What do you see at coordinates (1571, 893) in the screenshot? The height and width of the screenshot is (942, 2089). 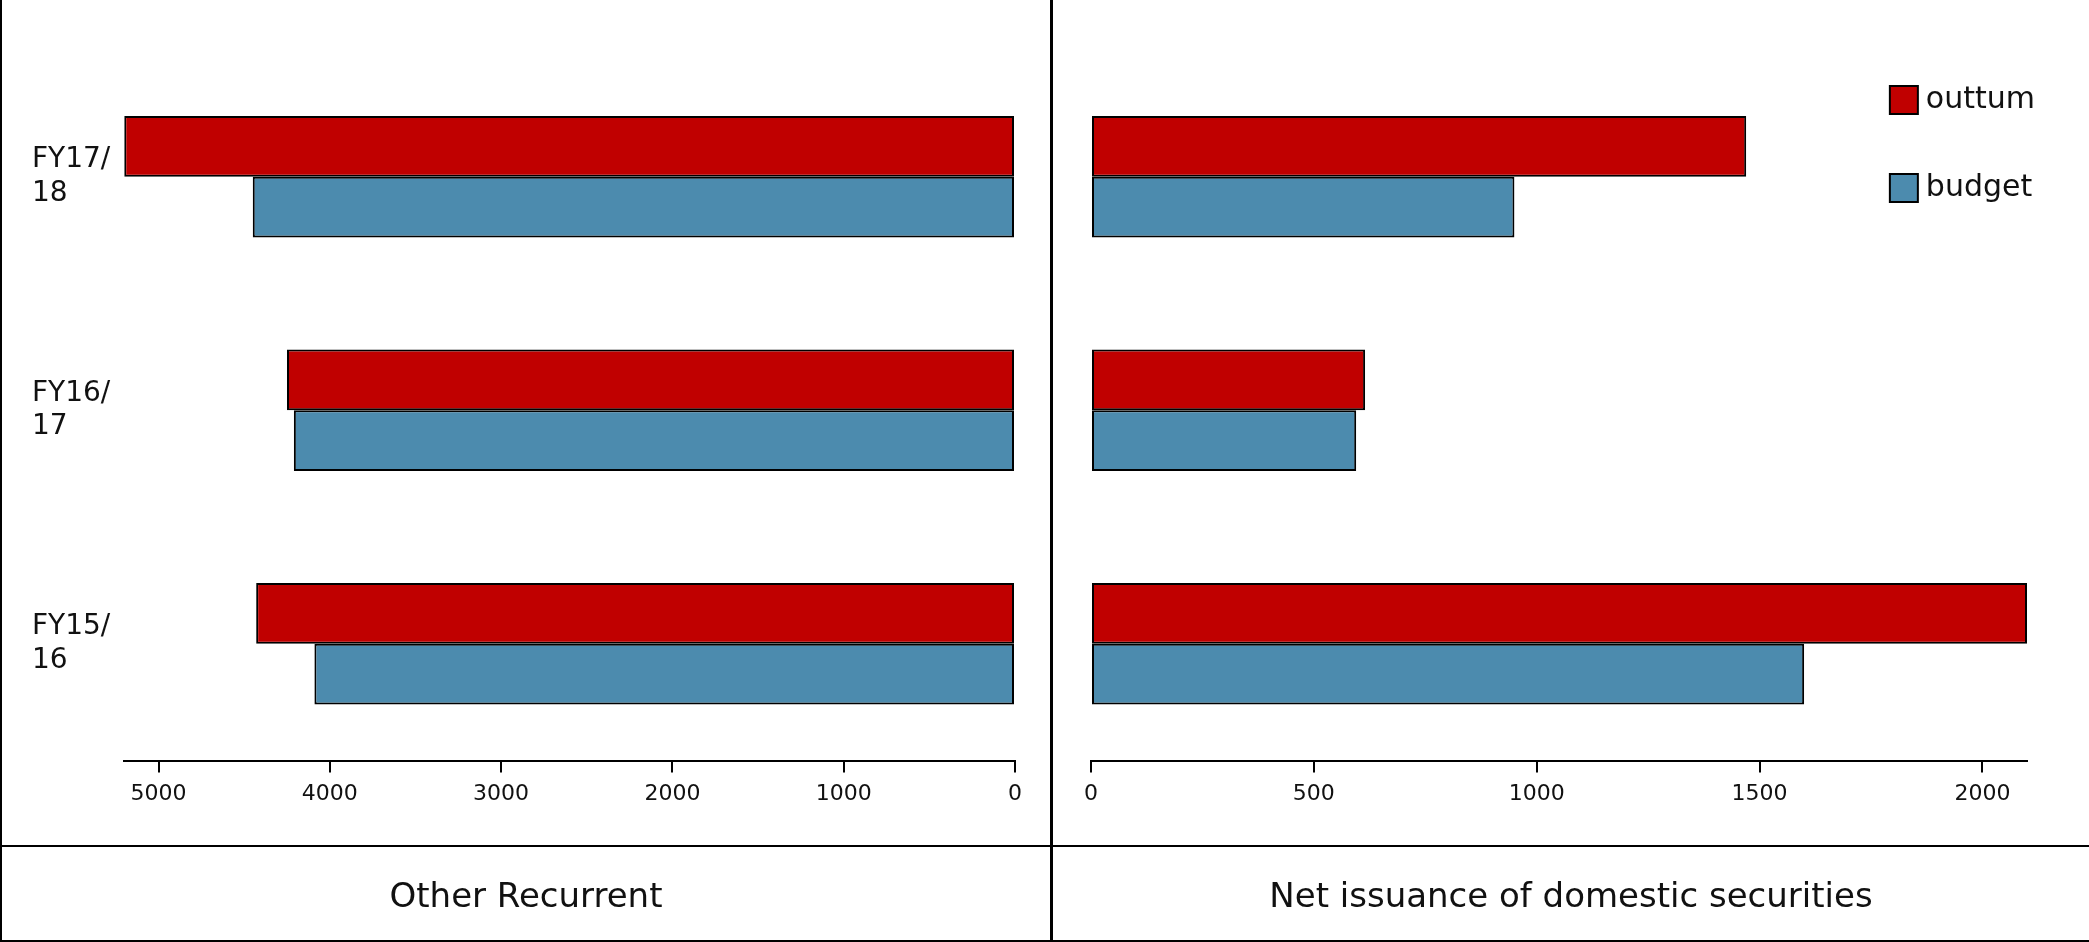 I see `x-axis-title: Net issuance of domestic securities` at bounding box center [1571, 893].